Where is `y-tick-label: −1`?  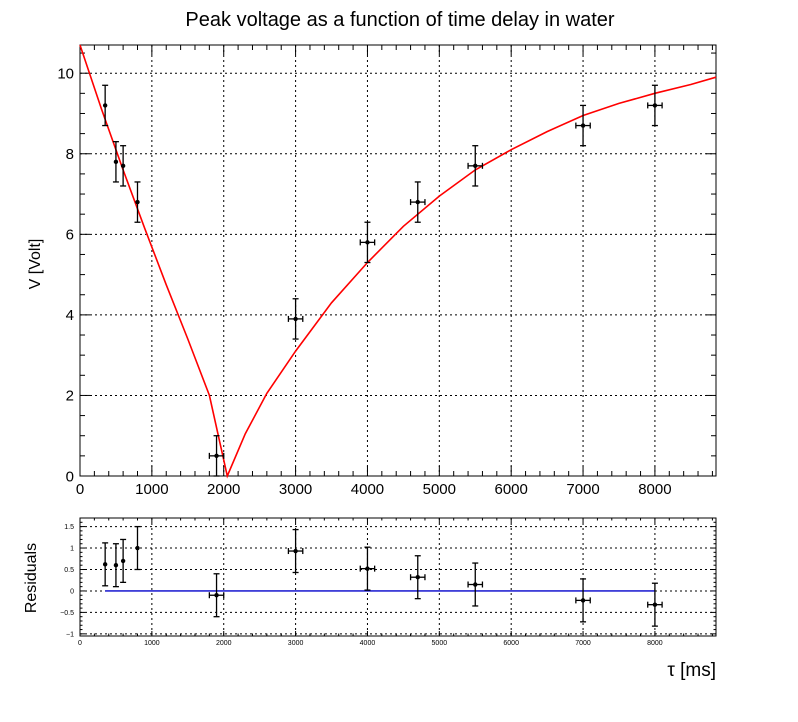
y-tick-label: −1 is located at coordinates (70, 634).